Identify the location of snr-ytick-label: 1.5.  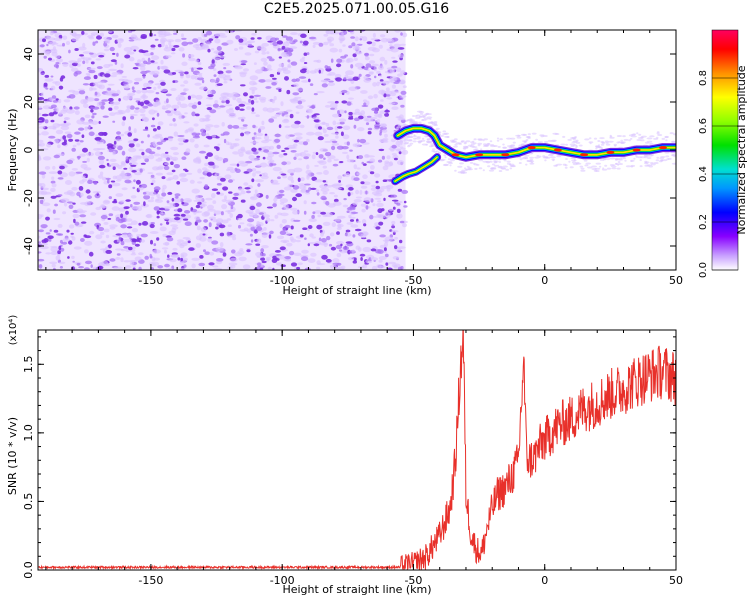
(28, 365).